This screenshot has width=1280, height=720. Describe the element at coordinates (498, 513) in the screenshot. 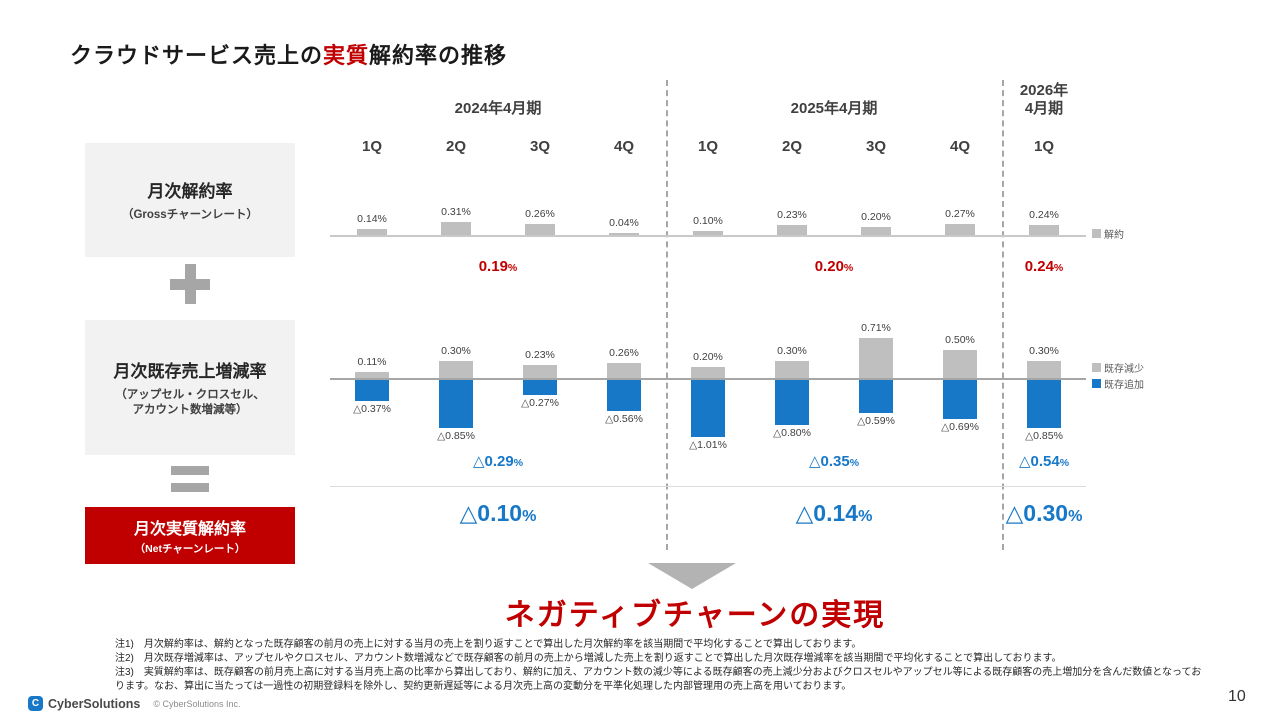

I see `net-churn-value: △0.10%` at that location.